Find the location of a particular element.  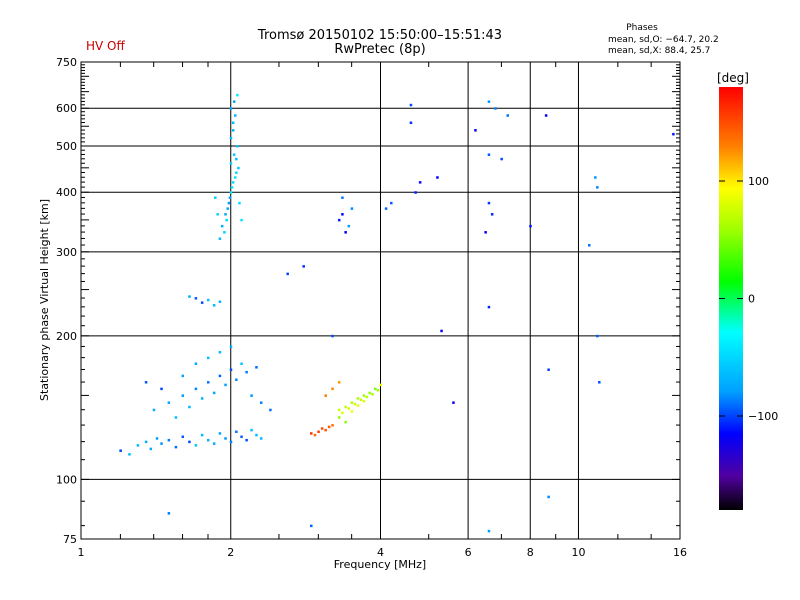

y-tick-label: 75 is located at coordinates (70, 539).